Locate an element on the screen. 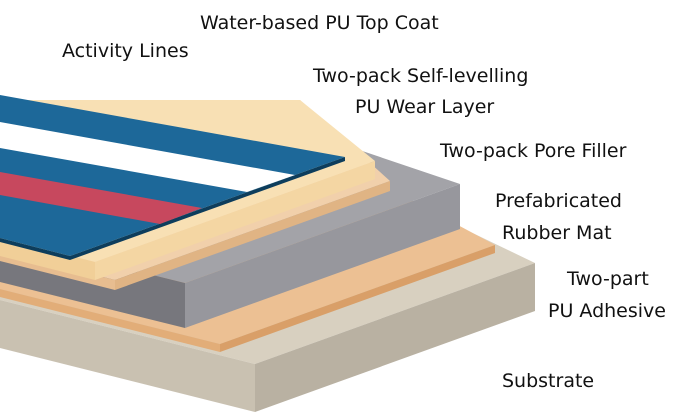 The height and width of the screenshot is (416, 694). label: PU Wear Layer is located at coordinates (424, 107).